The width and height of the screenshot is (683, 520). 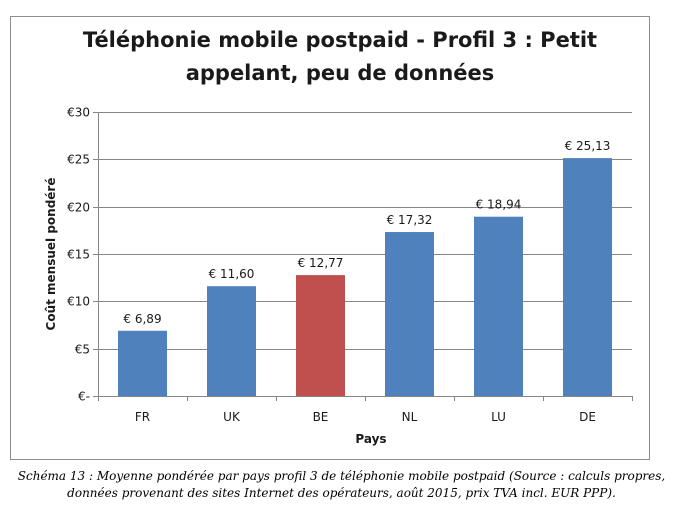 I want to click on y-axis-title: Coût mensuel pondéré, so click(x=51, y=254).